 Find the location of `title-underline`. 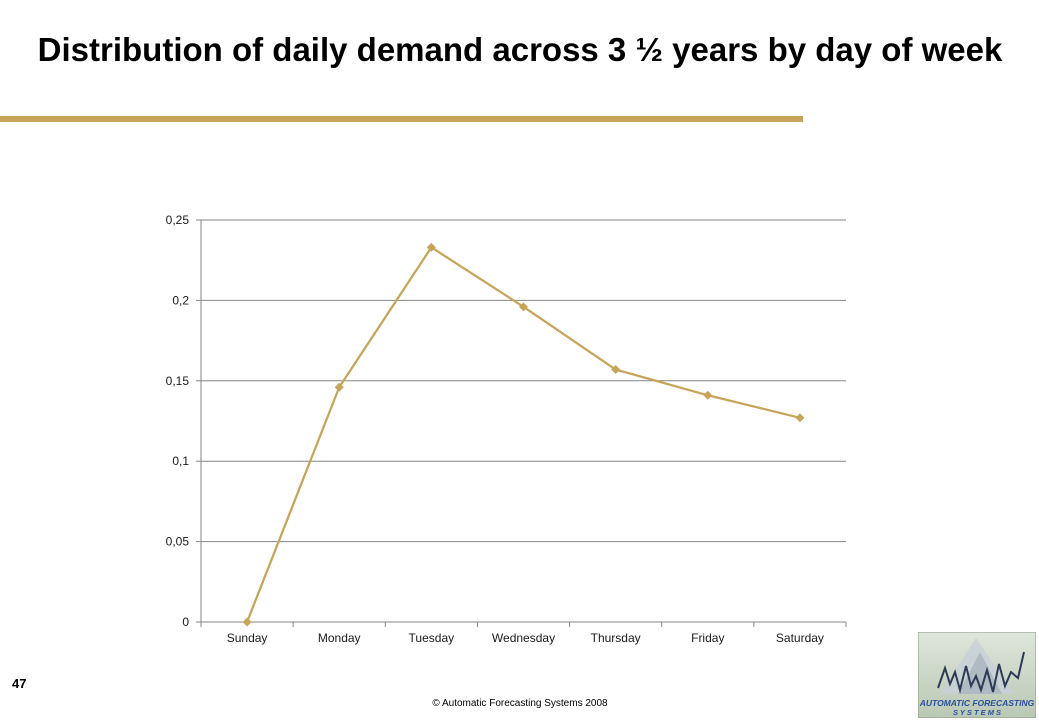

title-underline is located at coordinates (401, 119).